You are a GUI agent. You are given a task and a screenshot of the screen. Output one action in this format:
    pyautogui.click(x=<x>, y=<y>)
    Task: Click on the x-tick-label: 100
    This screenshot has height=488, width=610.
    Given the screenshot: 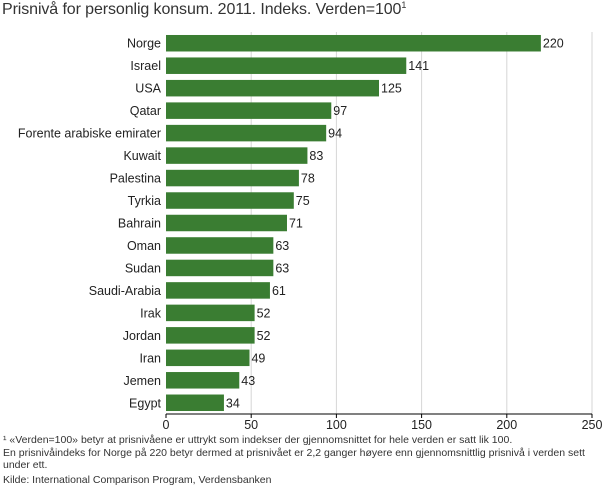 What is the action you would take?
    pyautogui.click(x=336, y=424)
    